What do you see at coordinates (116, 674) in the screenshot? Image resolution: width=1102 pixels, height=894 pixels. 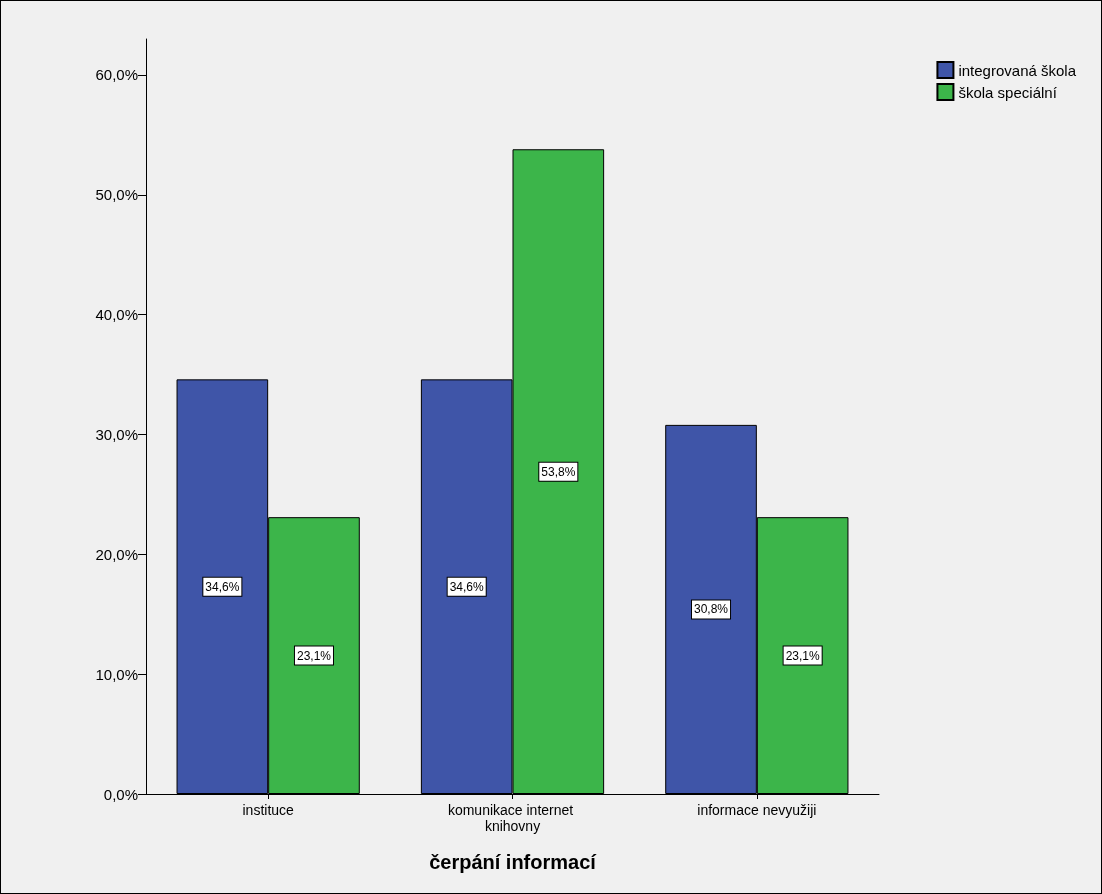 I see `y-tick-label: 10,0%` at bounding box center [116, 674].